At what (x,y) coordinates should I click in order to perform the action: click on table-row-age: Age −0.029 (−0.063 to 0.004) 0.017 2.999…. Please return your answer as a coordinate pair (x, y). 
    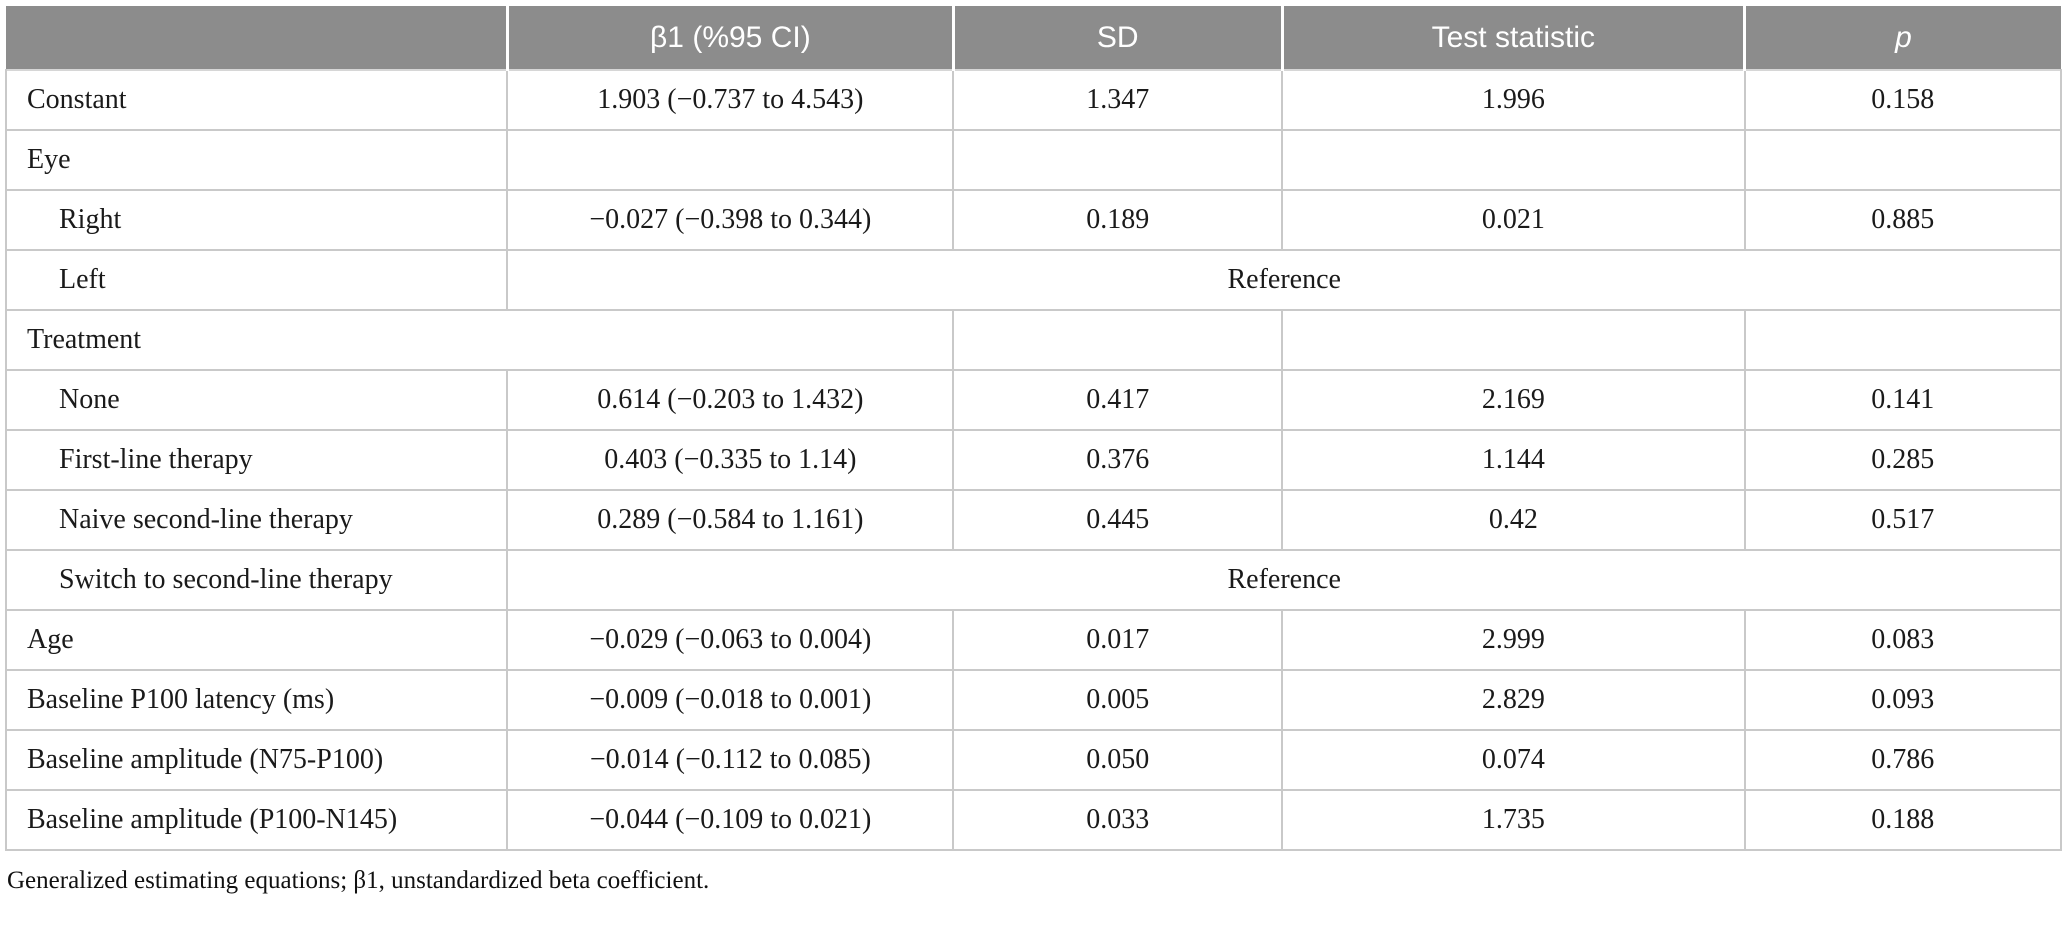
    Looking at the image, I should click on (1033, 640).